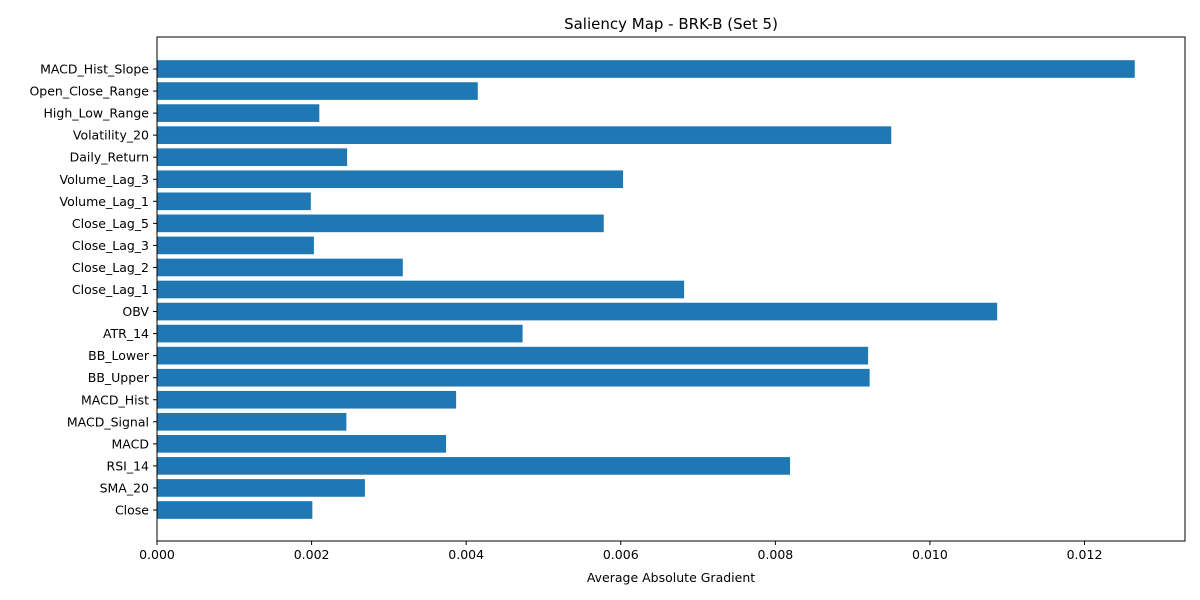 Image resolution: width=1200 pixels, height=600 pixels. Describe the element at coordinates (135, 311) in the screenshot. I see `y-tick-label: OBV` at that location.